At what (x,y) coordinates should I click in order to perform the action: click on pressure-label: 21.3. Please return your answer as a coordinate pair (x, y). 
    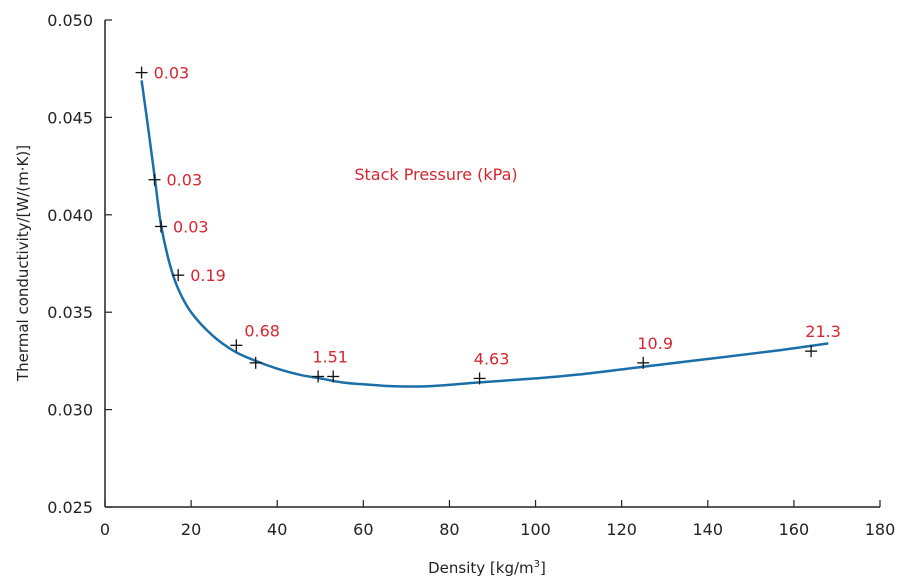
    Looking at the image, I should click on (823, 331).